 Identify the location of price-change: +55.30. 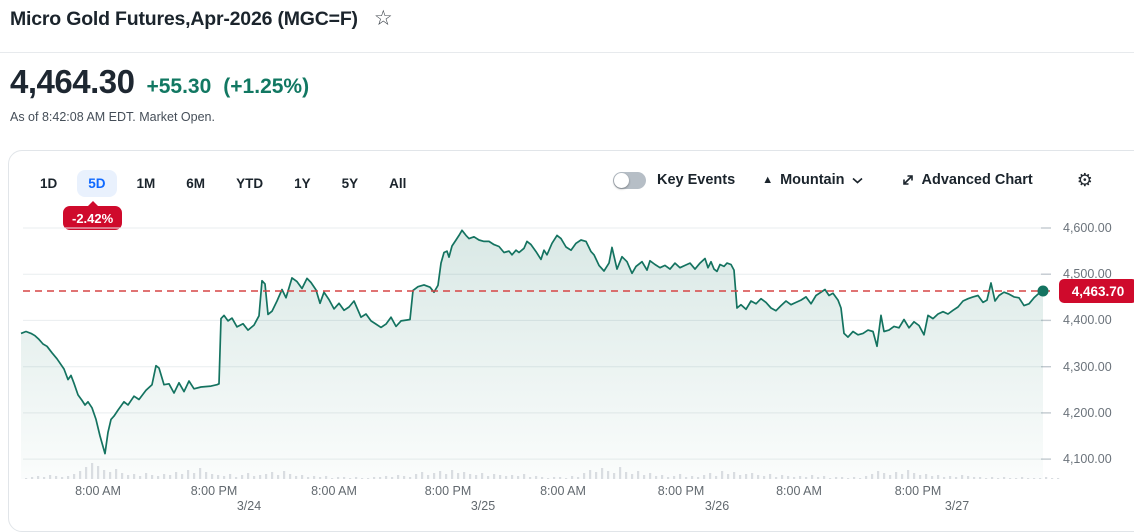
(179, 86).